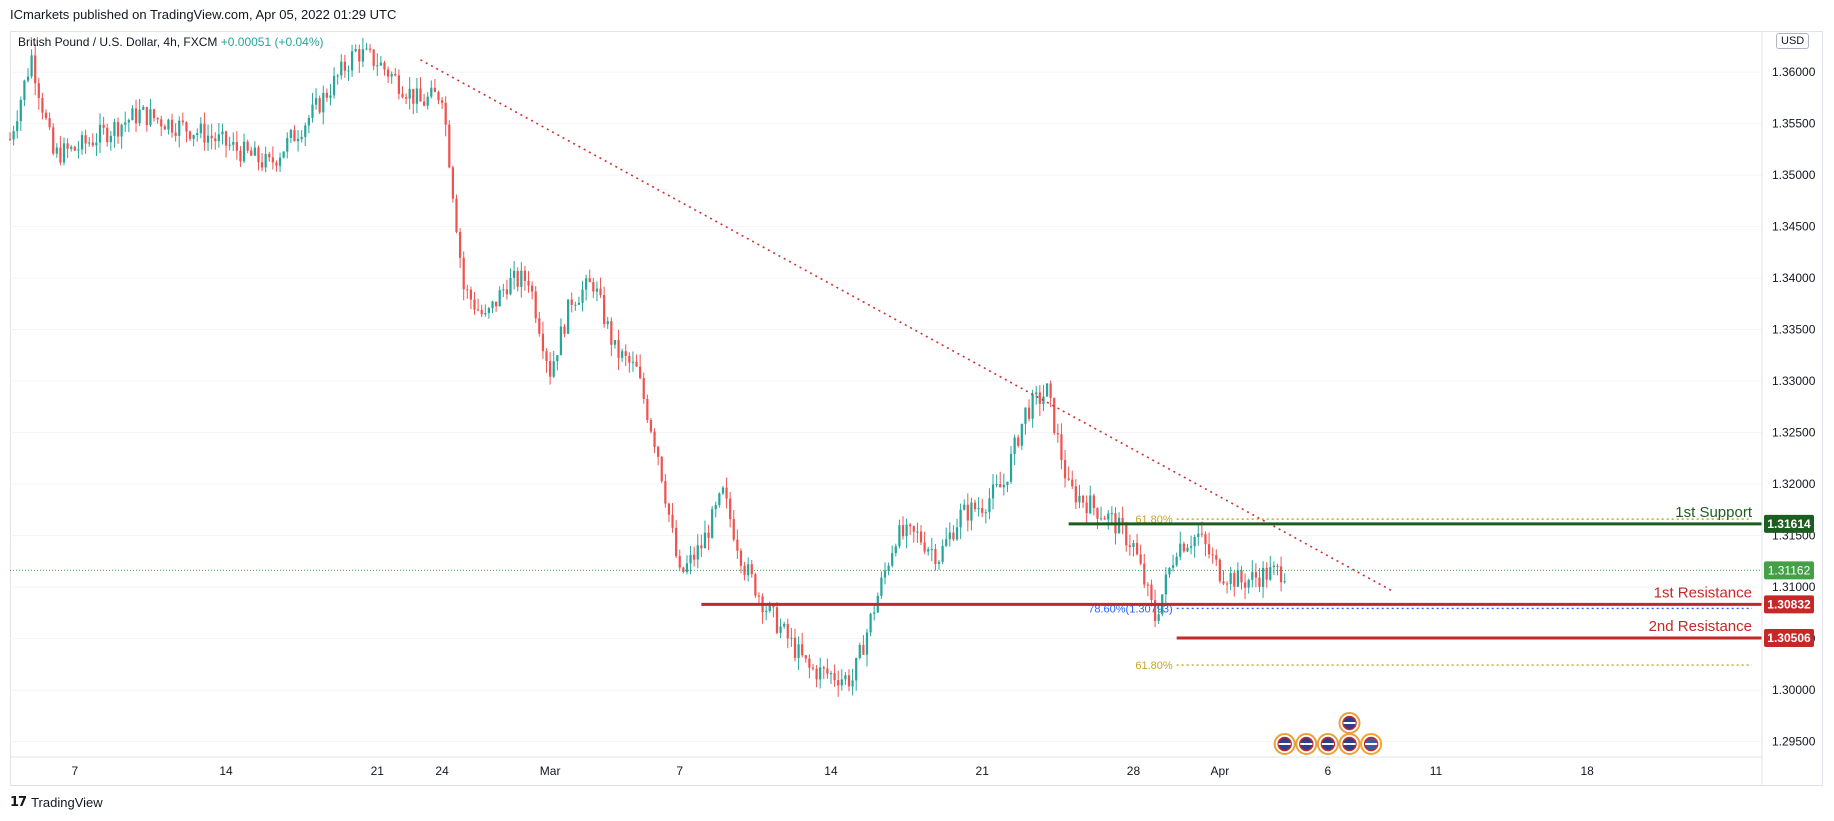  What do you see at coordinates (56, 802) in the screenshot?
I see `brand-footer: 17 TradingView` at bounding box center [56, 802].